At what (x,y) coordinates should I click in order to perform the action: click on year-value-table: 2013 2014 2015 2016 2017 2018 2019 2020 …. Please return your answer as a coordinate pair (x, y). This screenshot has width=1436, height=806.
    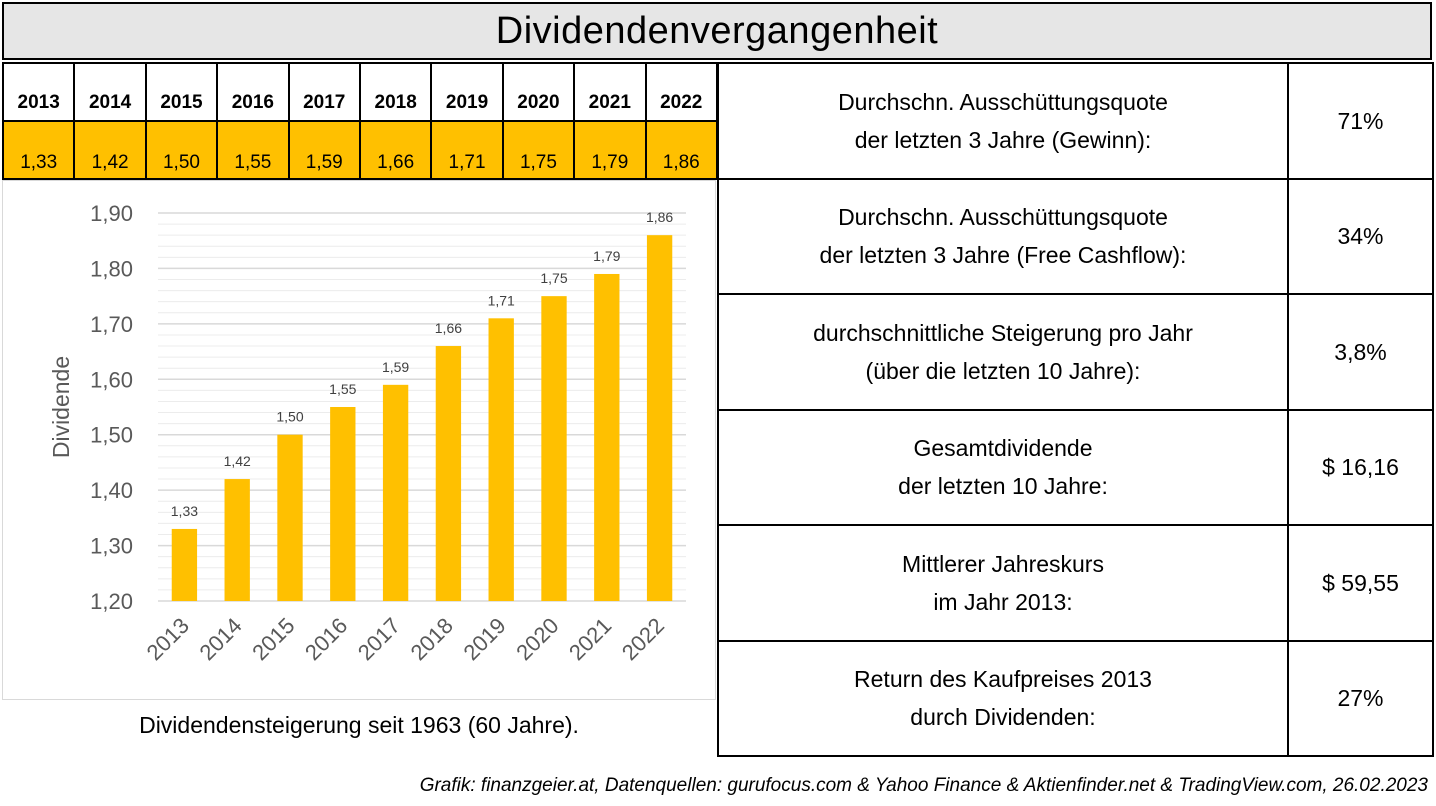
    Looking at the image, I should click on (360, 121).